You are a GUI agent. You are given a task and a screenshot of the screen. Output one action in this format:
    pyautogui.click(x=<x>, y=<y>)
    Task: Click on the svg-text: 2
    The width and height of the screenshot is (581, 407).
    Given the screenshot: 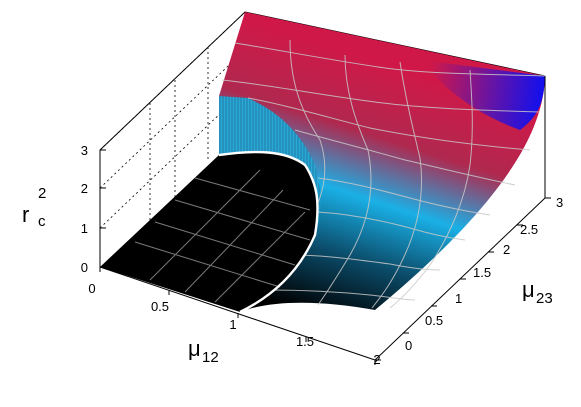 What is the action you would take?
    pyautogui.click(x=42, y=193)
    